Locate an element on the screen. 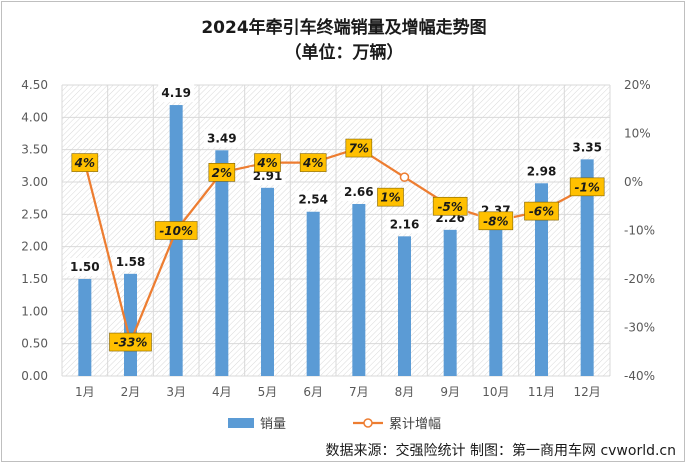 The image size is (688, 465). legend-line-marker is located at coordinates (368, 423).